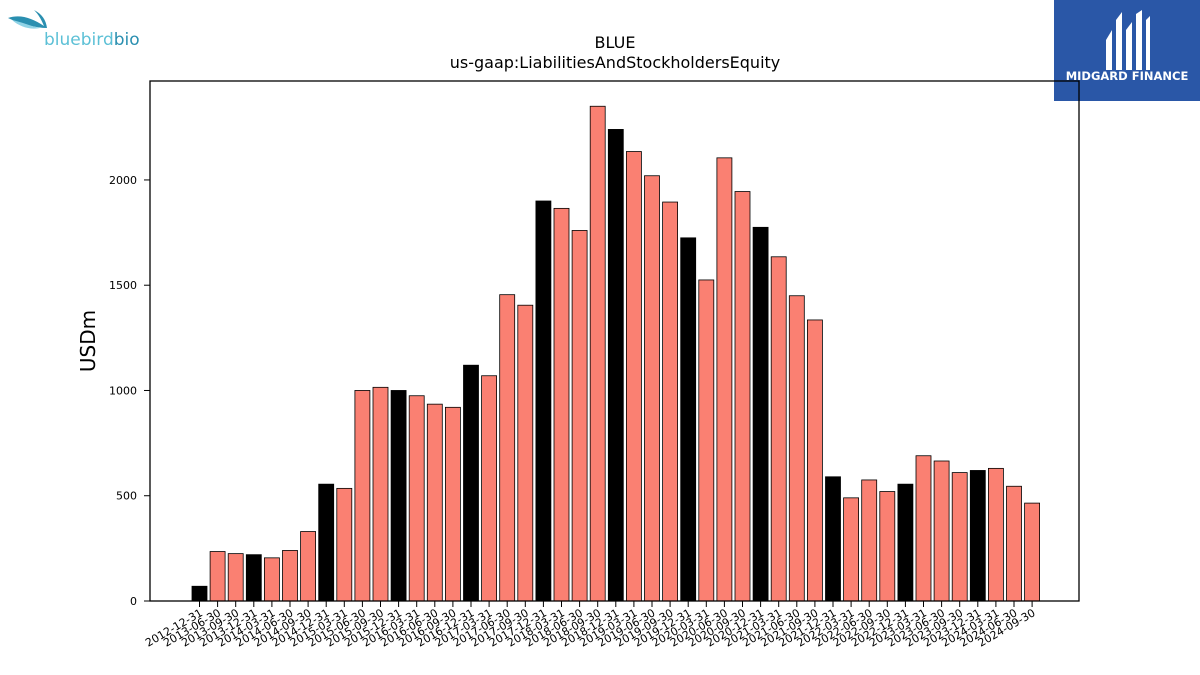 The image size is (1200, 675). What do you see at coordinates (79, 40) in the screenshot?
I see `logo-left-main: bluebird` at bounding box center [79, 40].